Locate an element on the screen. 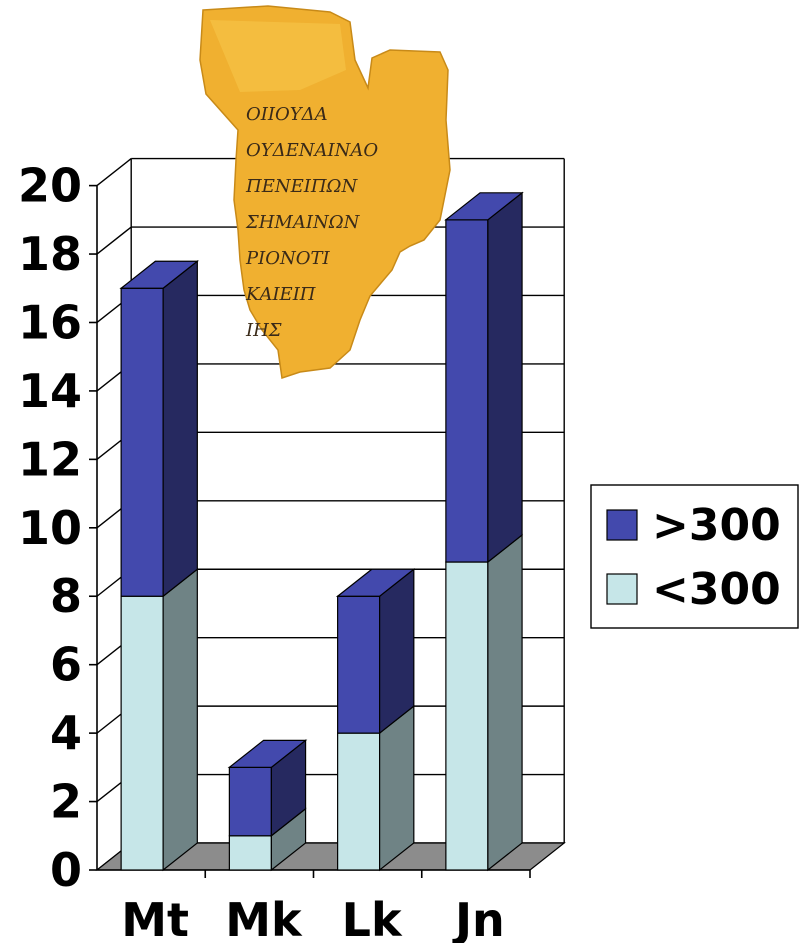 The height and width of the screenshot is (943, 803). bar-lk-gt300 is located at coordinates (359, 664).